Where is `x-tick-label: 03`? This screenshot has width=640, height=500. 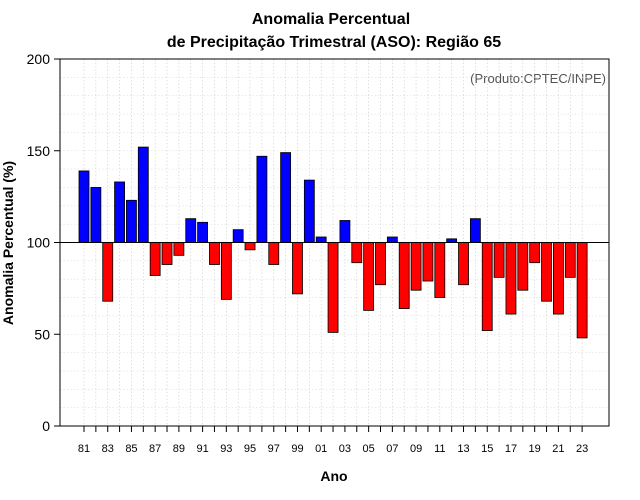
x-tick-label: 03 is located at coordinates (345, 449).